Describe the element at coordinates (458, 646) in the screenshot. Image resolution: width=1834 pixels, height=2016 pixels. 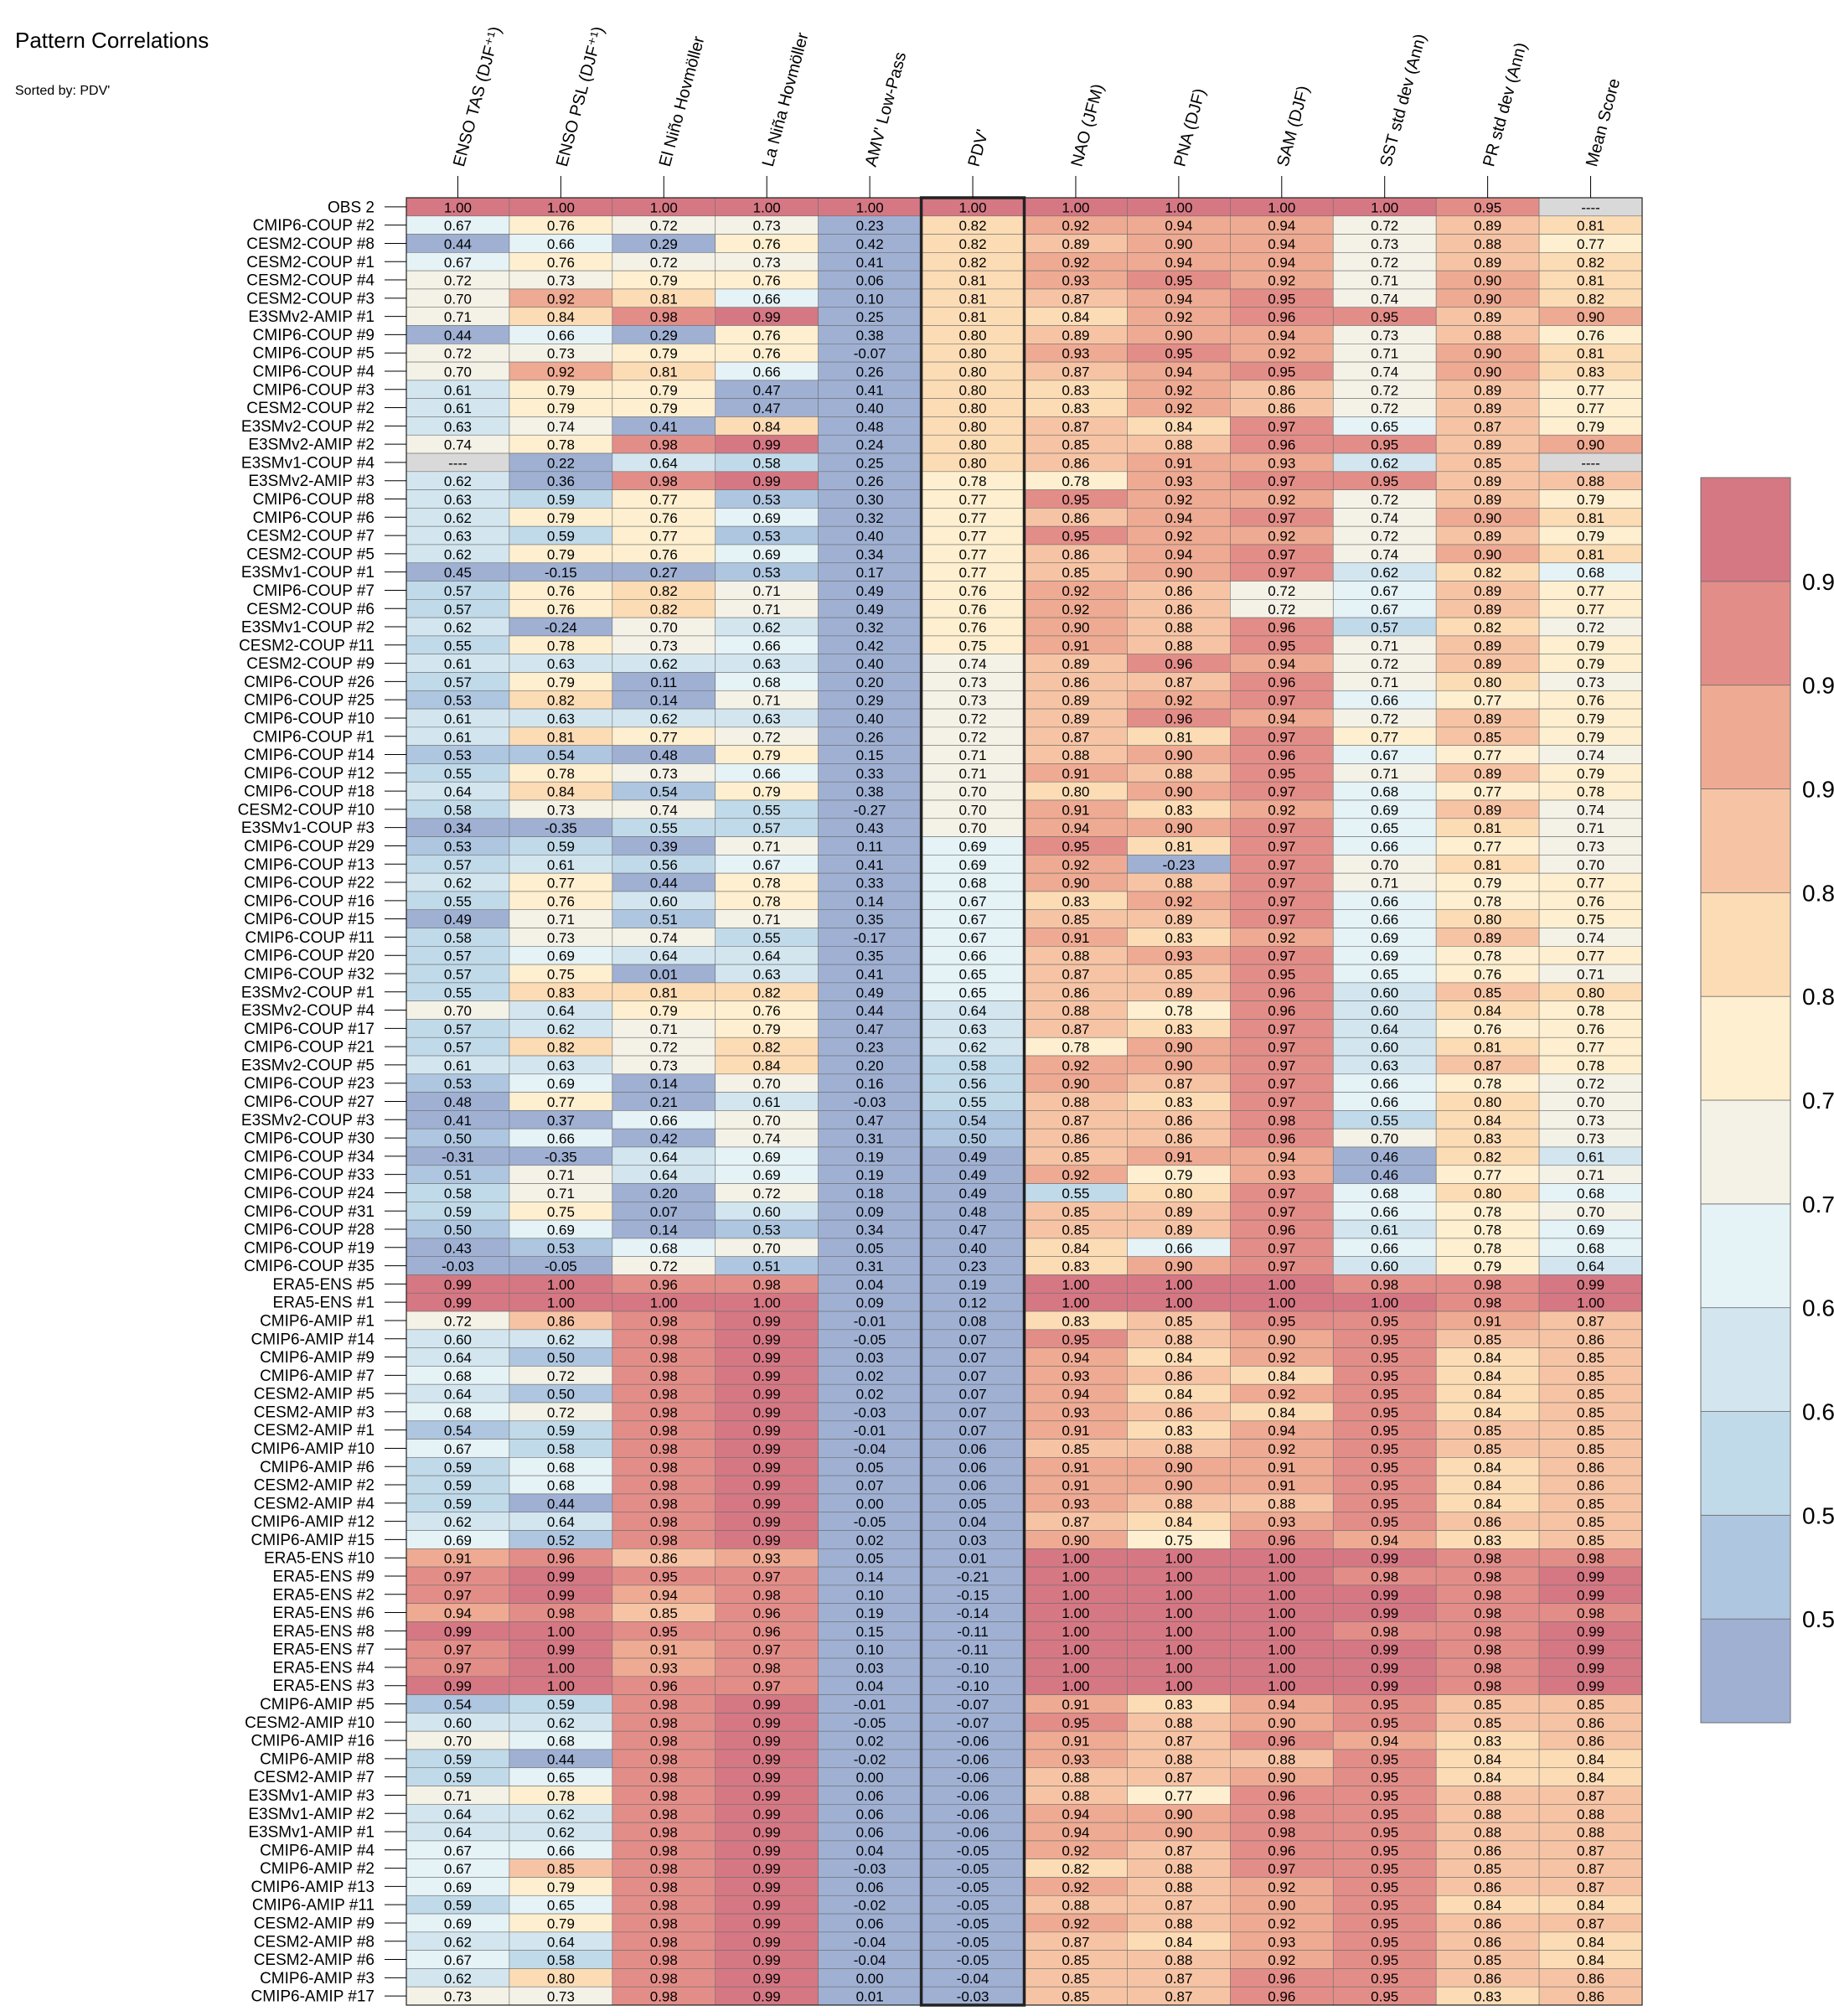
I see `cell-value: 0.55` at that location.